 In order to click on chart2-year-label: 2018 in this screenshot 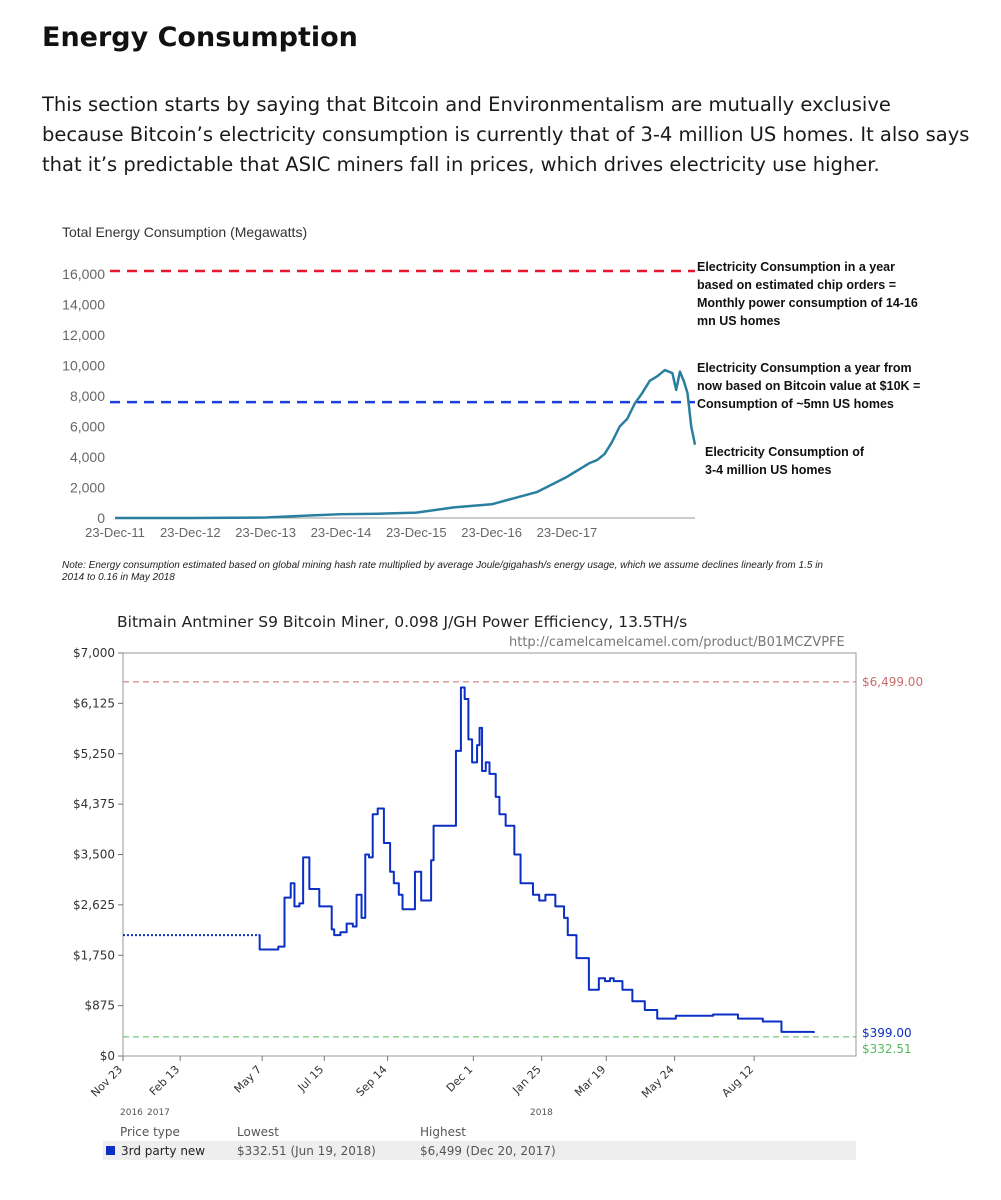, I will do `click(541, 1113)`.